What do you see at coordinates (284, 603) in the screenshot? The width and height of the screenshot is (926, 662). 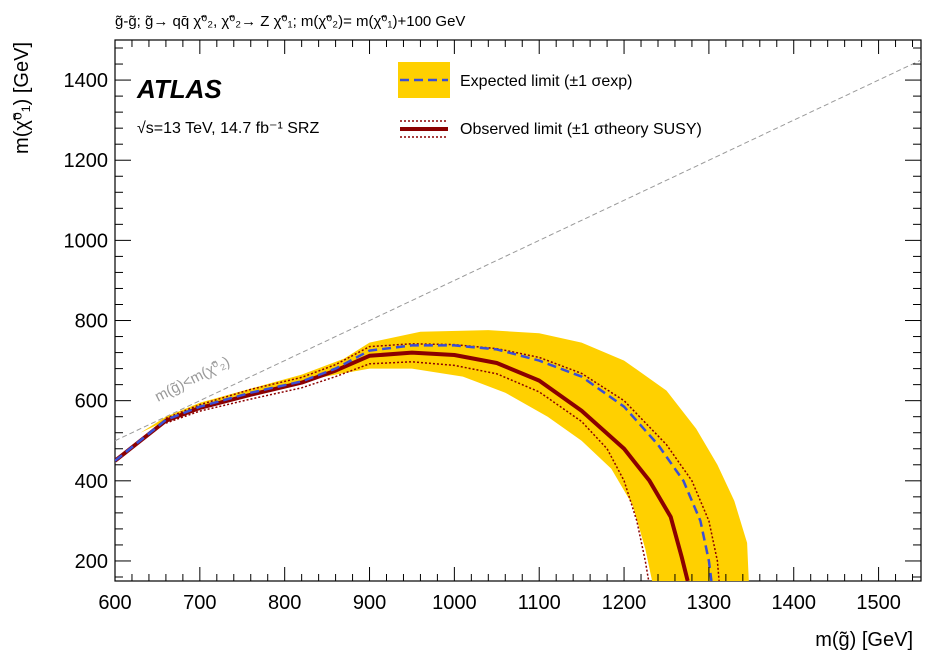 I see `x-tick-label: 800` at bounding box center [284, 603].